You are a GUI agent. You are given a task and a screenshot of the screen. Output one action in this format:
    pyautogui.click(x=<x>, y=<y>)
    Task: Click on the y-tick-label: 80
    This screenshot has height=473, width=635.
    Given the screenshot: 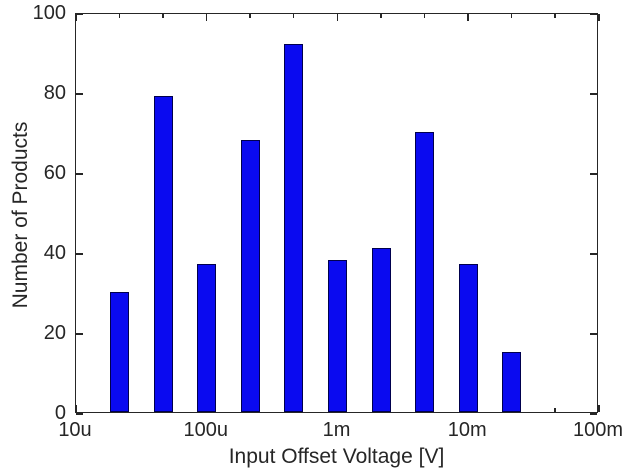 What is the action you would take?
    pyautogui.click(x=54, y=93)
    